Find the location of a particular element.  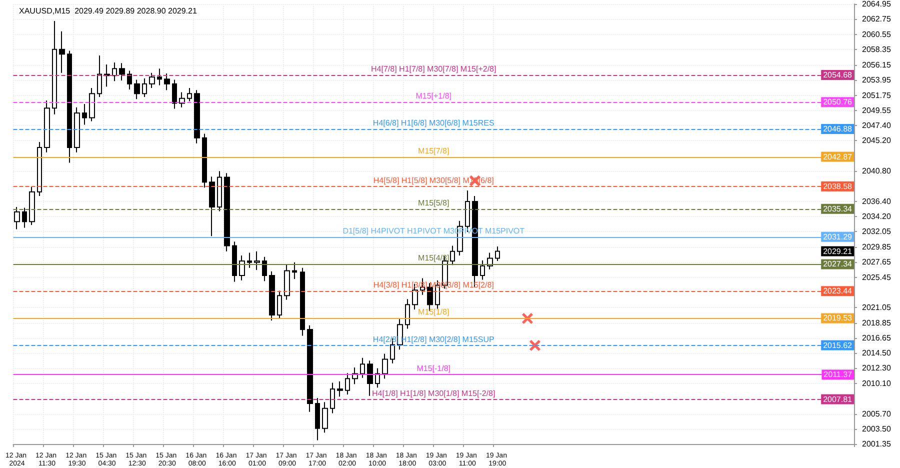

annotation: 2054.68 is located at coordinates (838, 75).